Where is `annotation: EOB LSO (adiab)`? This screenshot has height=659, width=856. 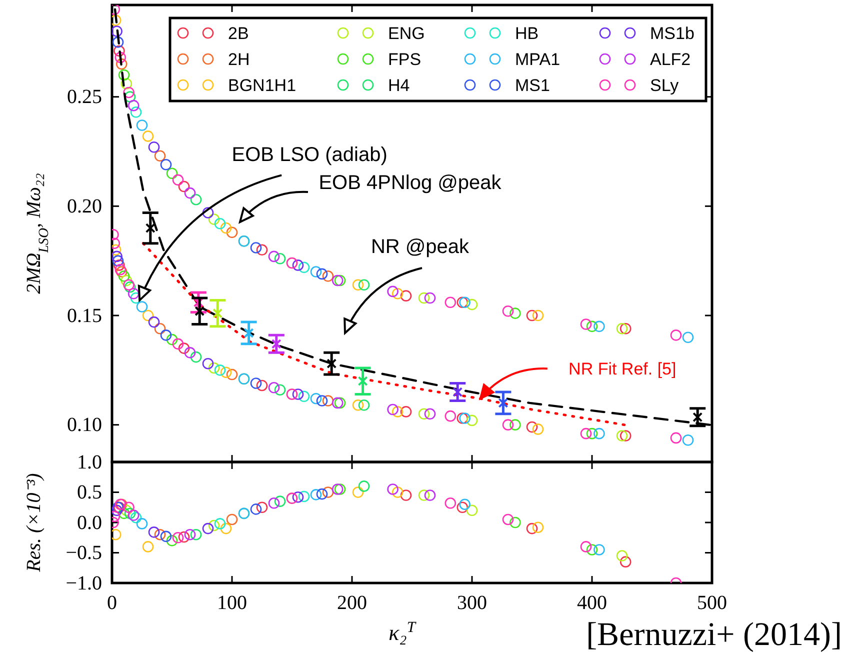 annotation: EOB LSO (adiab) is located at coordinates (310, 155).